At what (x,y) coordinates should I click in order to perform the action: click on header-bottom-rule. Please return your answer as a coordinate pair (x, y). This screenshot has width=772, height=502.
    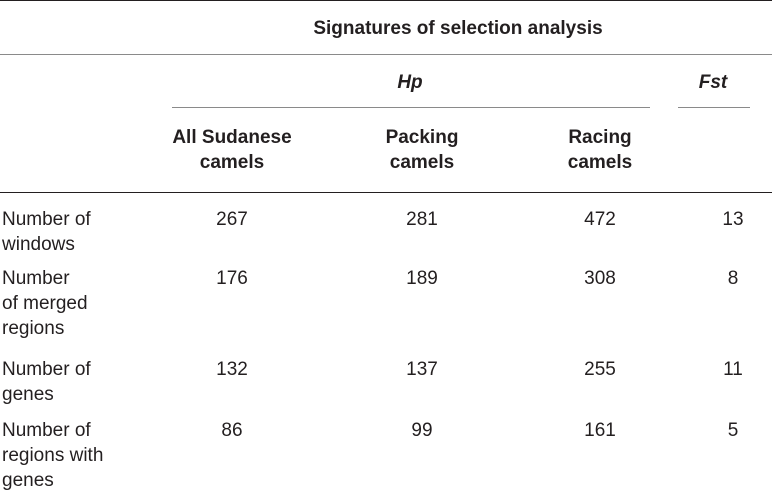
    Looking at the image, I should click on (386, 192).